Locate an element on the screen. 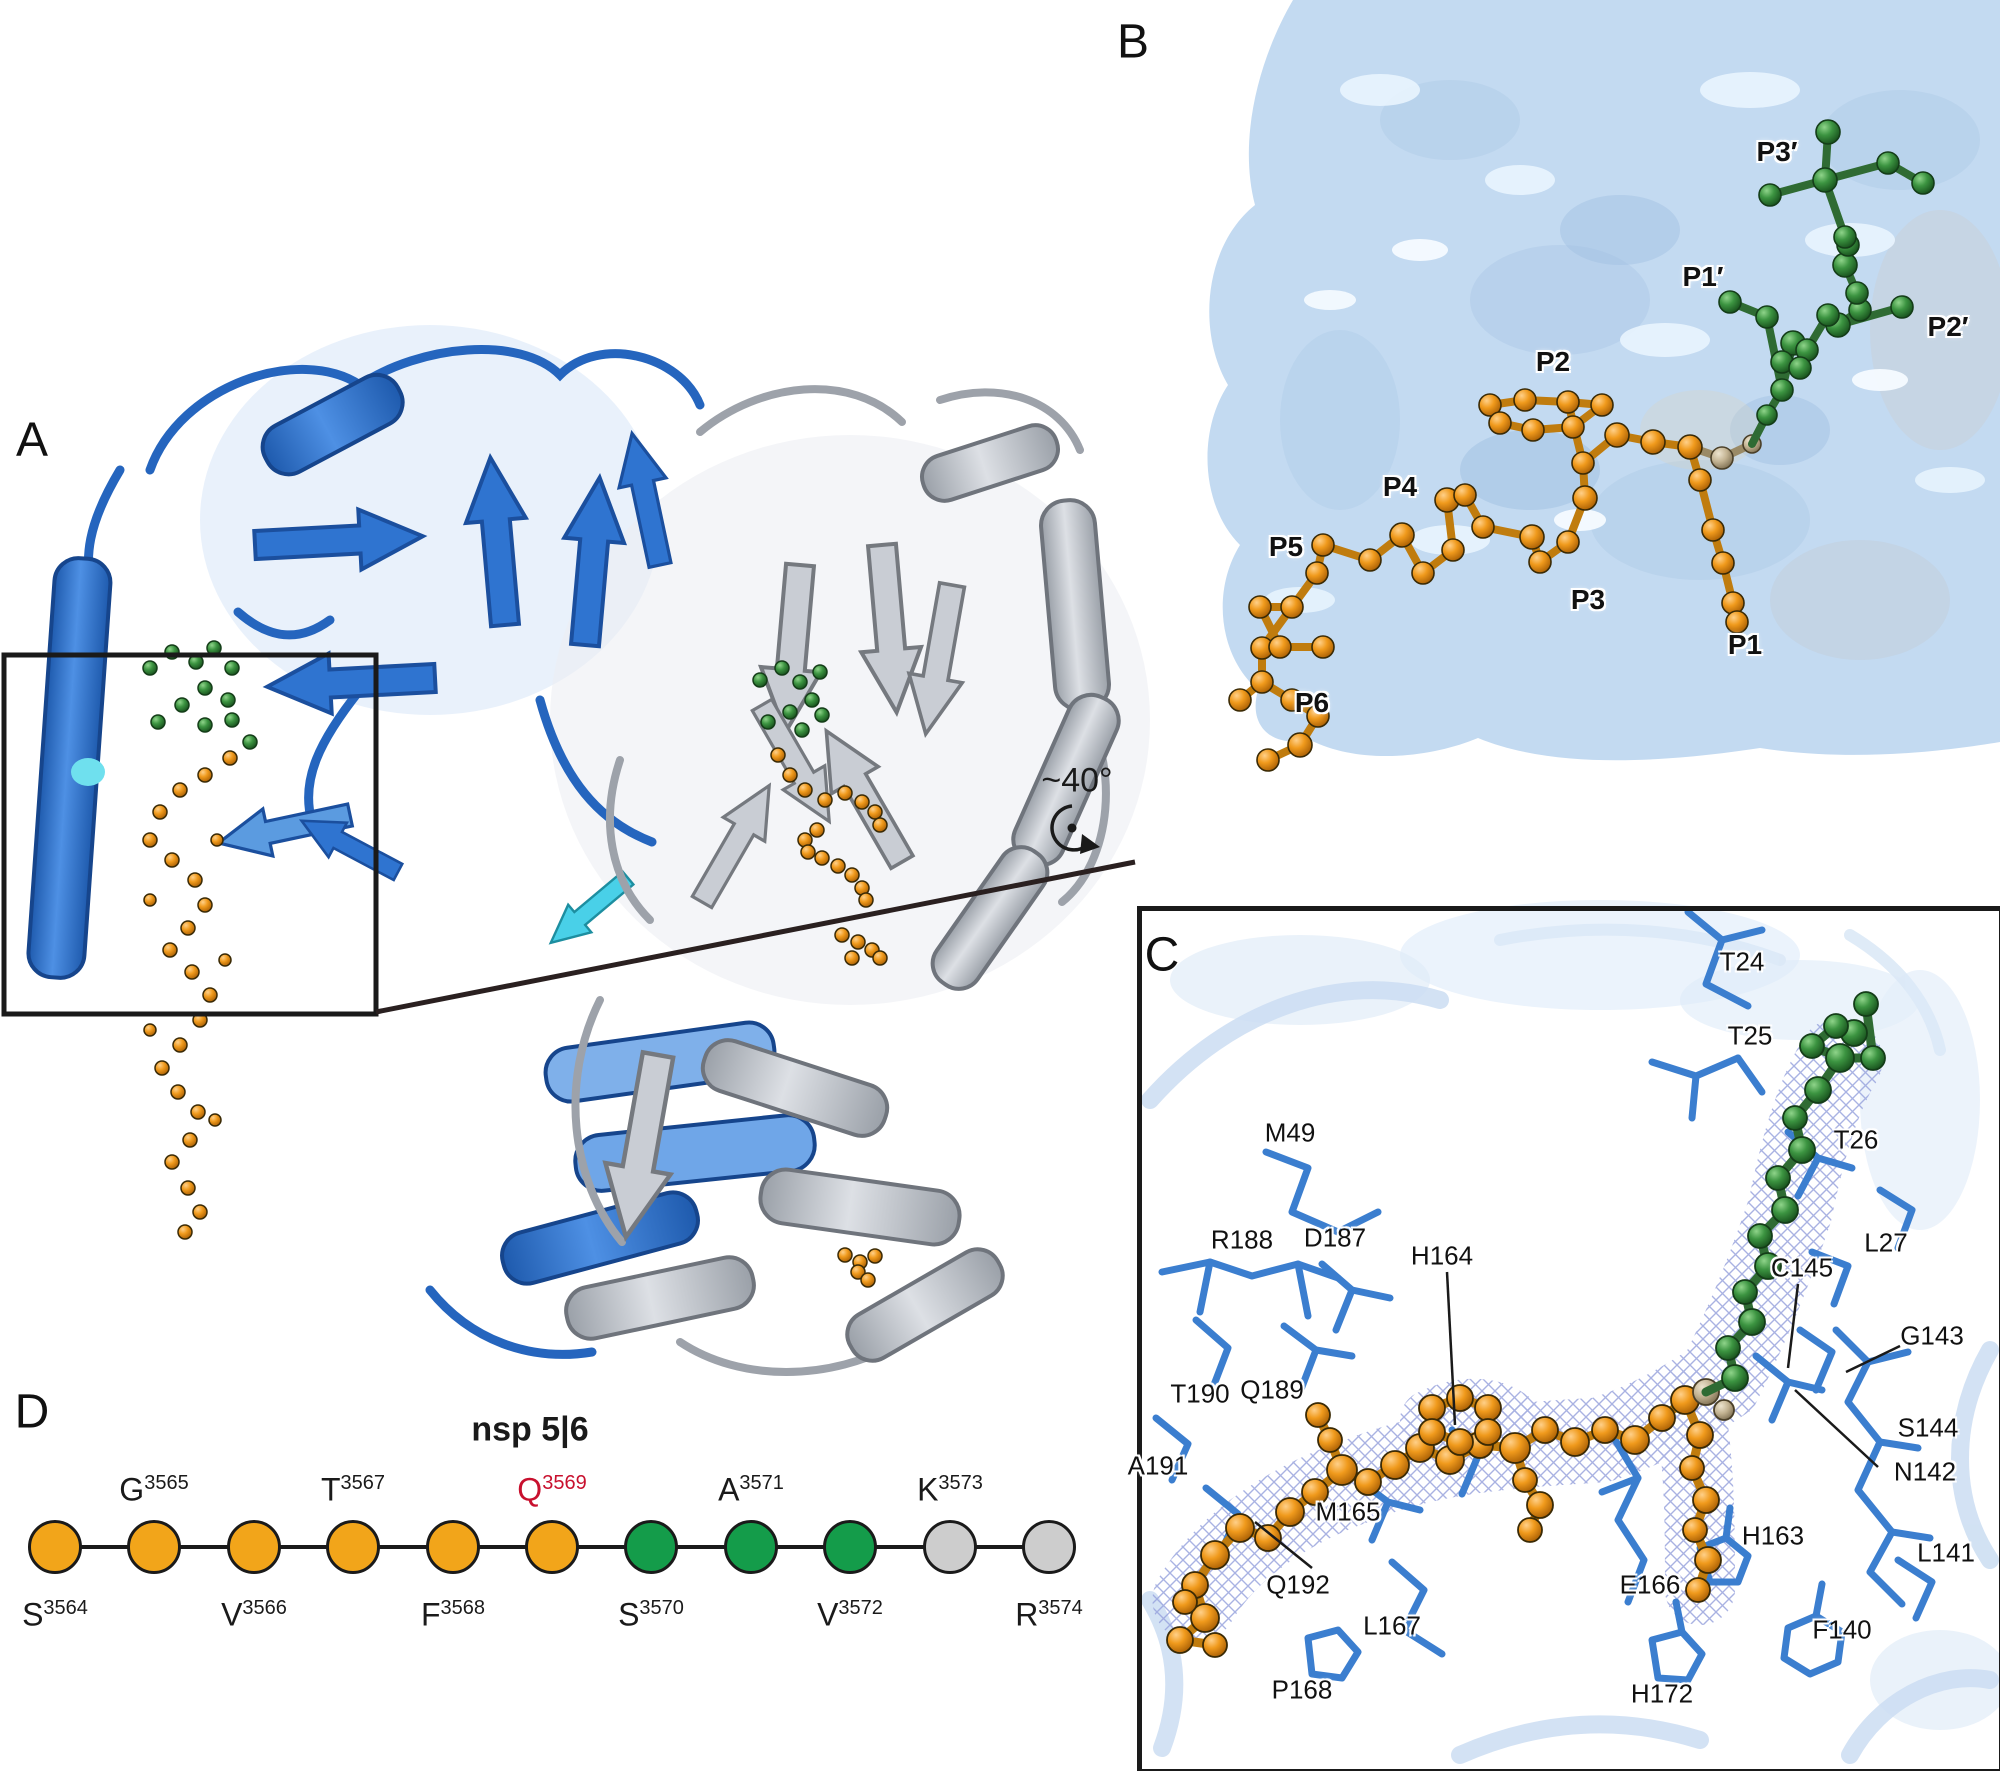  residue-letter: K is located at coordinates (928, 1489).